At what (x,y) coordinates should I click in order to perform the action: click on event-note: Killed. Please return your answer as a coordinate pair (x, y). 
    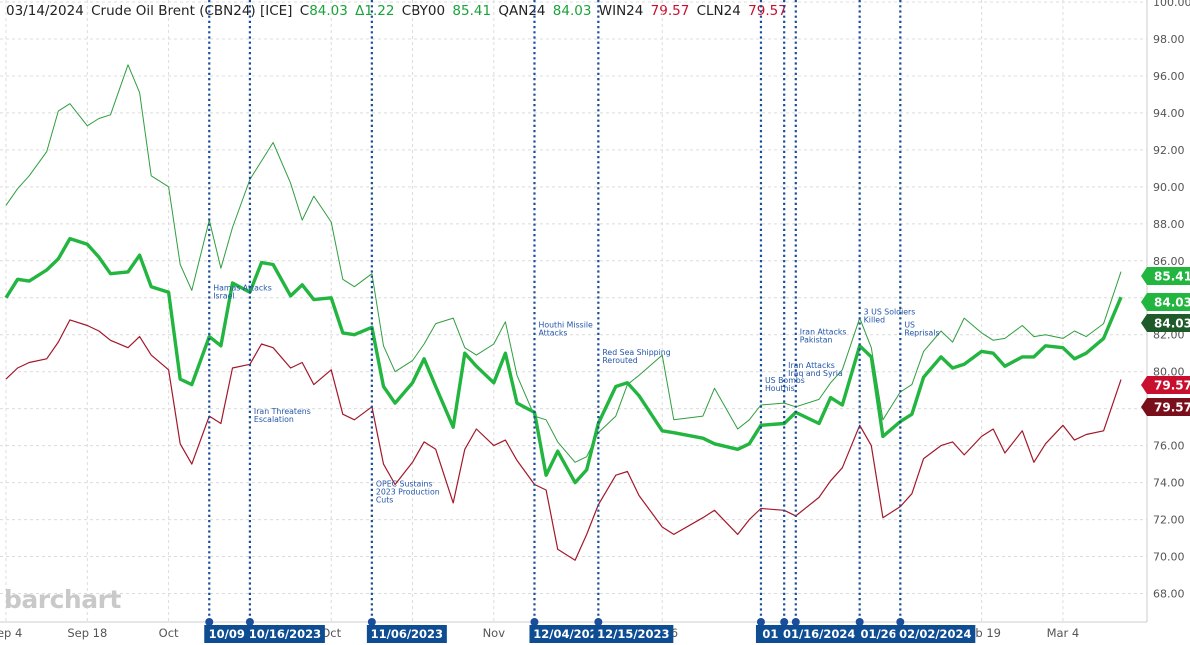
    Looking at the image, I should click on (874, 319).